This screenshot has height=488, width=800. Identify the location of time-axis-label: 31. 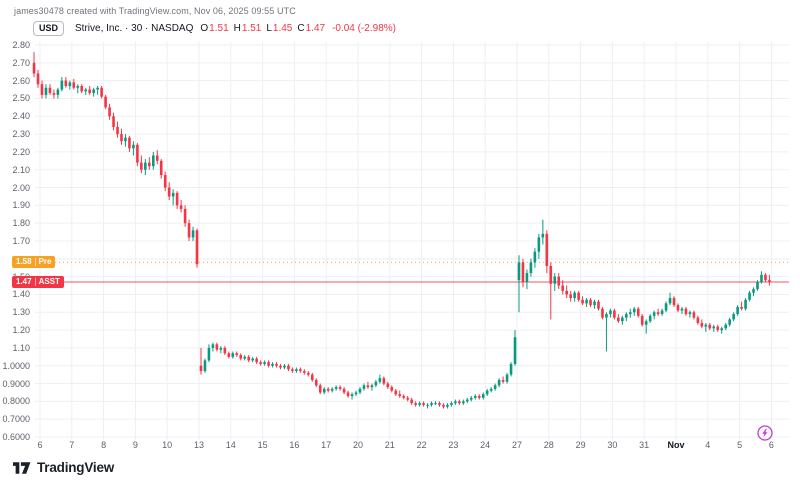
(644, 445).